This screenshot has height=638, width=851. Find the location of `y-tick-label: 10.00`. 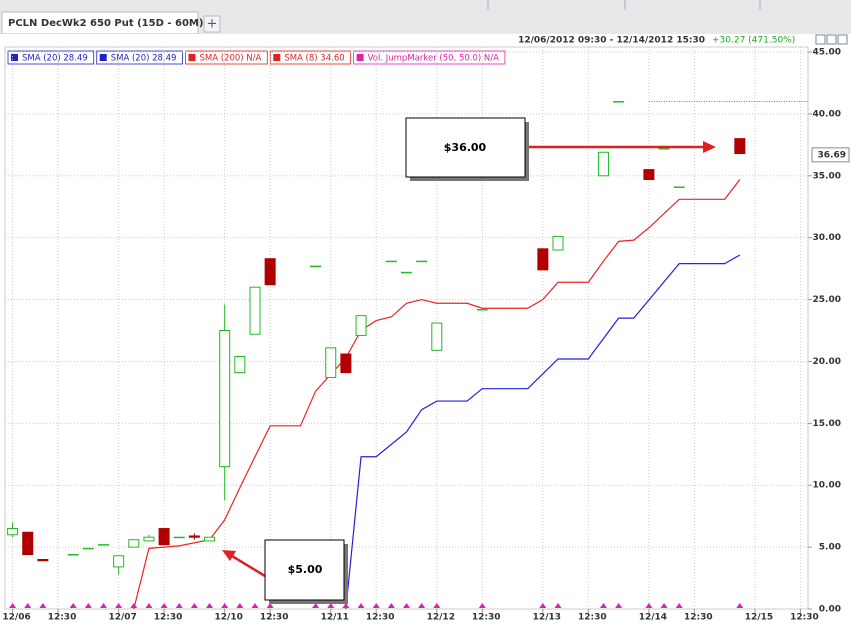

y-tick-label: 10.00 is located at coordinates (827, 486).